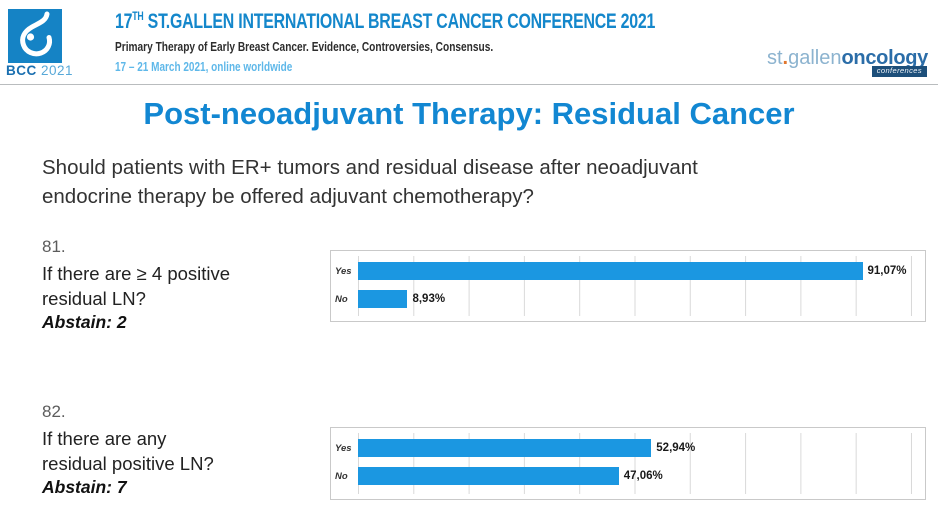 The image size is (938, 529). I want to click on poll-question-line1: If there are any, so click(104, 438).